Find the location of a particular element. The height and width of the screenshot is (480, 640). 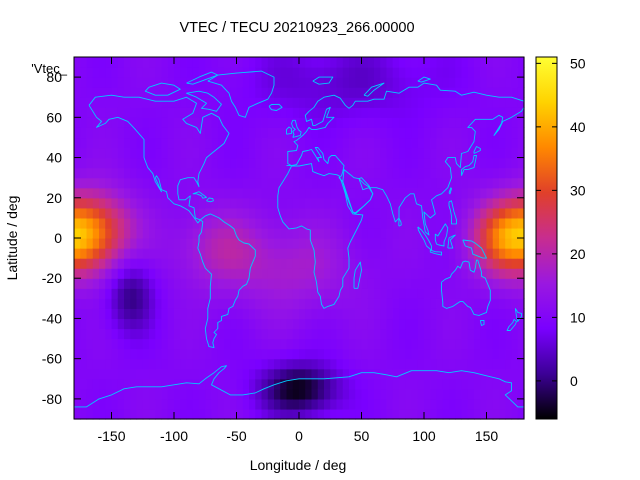

coast-greenland is located at coordinates (241, 94).